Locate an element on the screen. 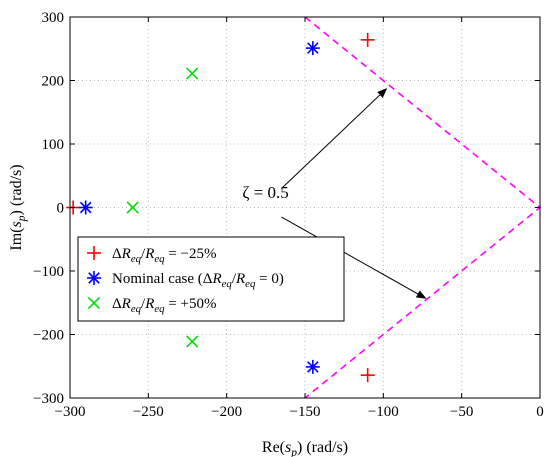 The image size is (550, 457). x-tick-label: −200 is located at coordinates (226, 412).